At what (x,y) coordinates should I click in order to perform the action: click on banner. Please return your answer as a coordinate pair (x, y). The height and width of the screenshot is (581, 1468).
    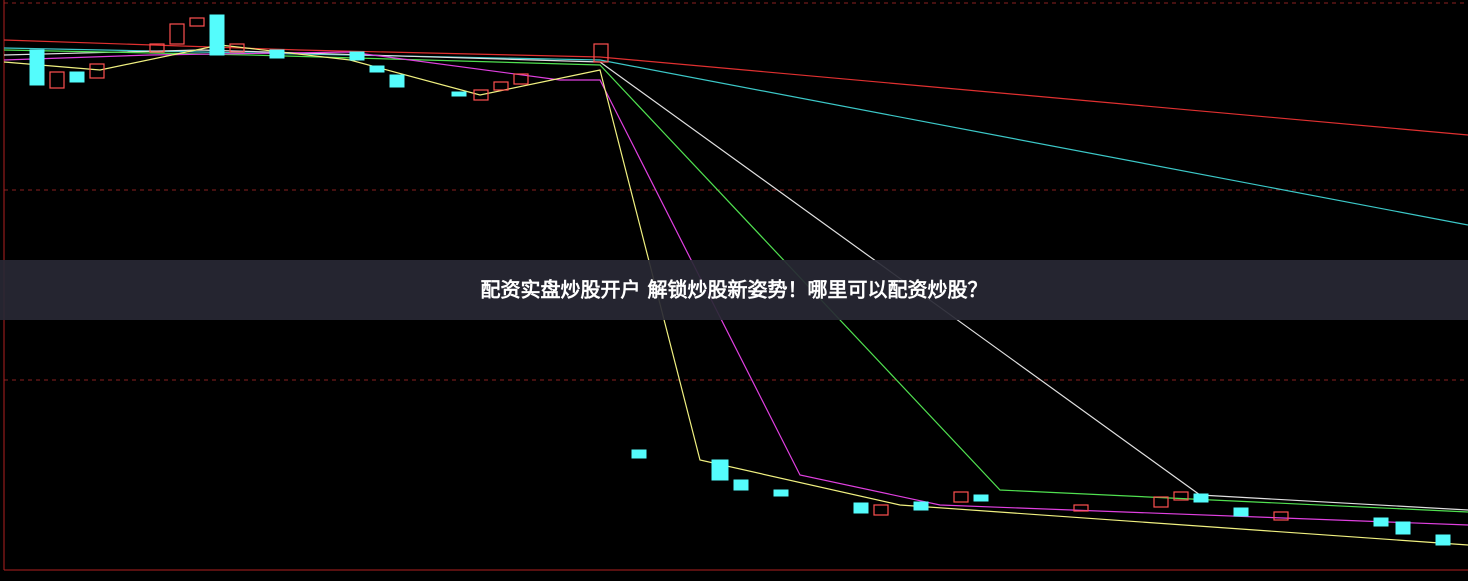
    Looking at the image, I should click on (734, 290).